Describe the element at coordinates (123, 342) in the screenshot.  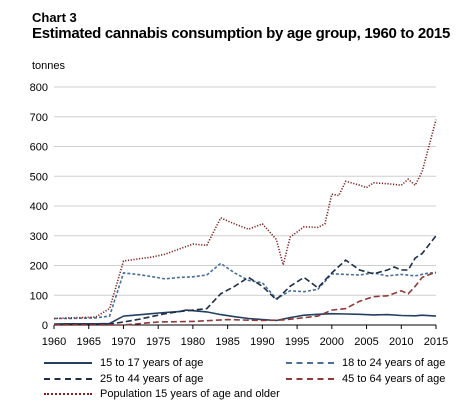
I see `x-tick-label: 1970` at that location.